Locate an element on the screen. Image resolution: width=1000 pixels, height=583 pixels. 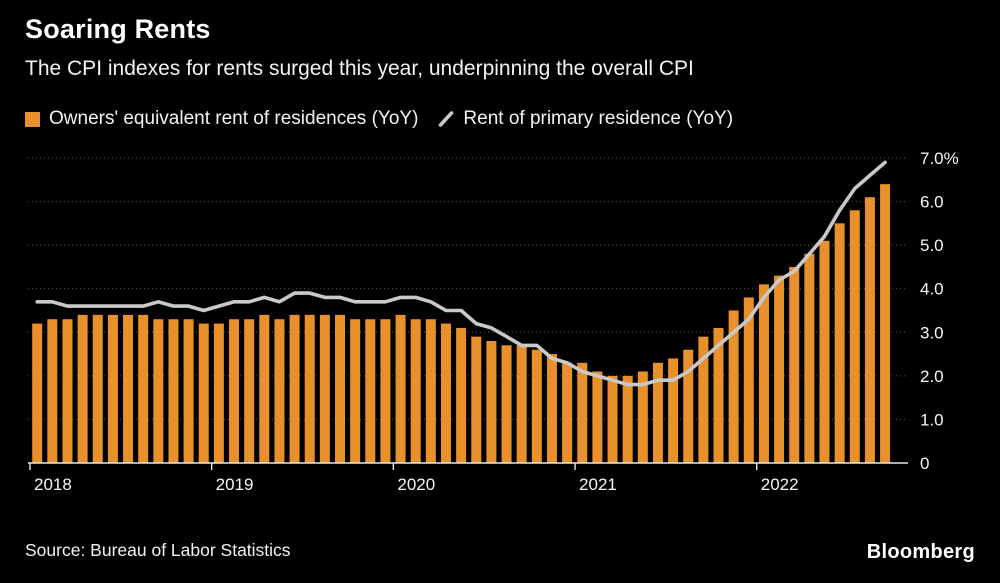
x-tick-label: 2019 is located at coordinates (235, 484).